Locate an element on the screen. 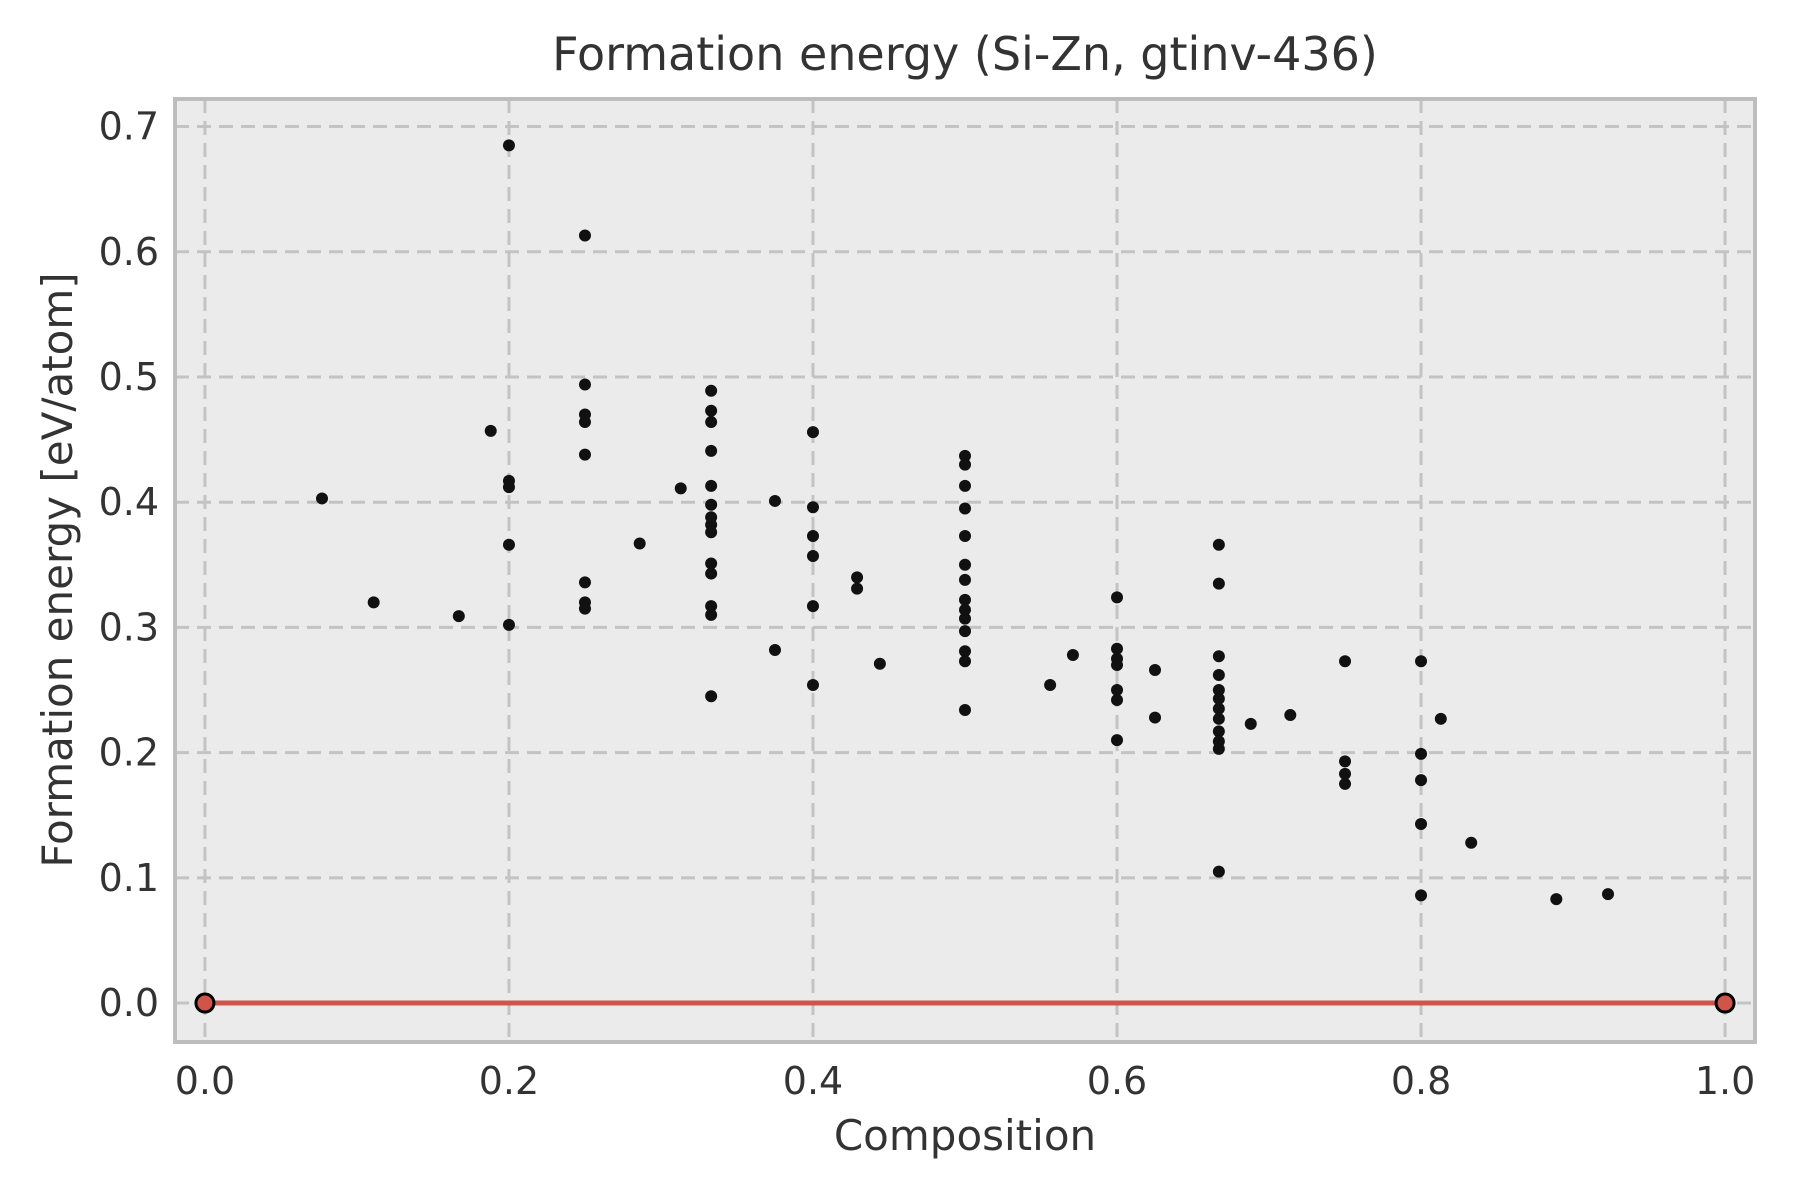 The height and width of the screenshot is (1204, 1800). y-tick-label: 0.6 is located at coordinates (129, 252).